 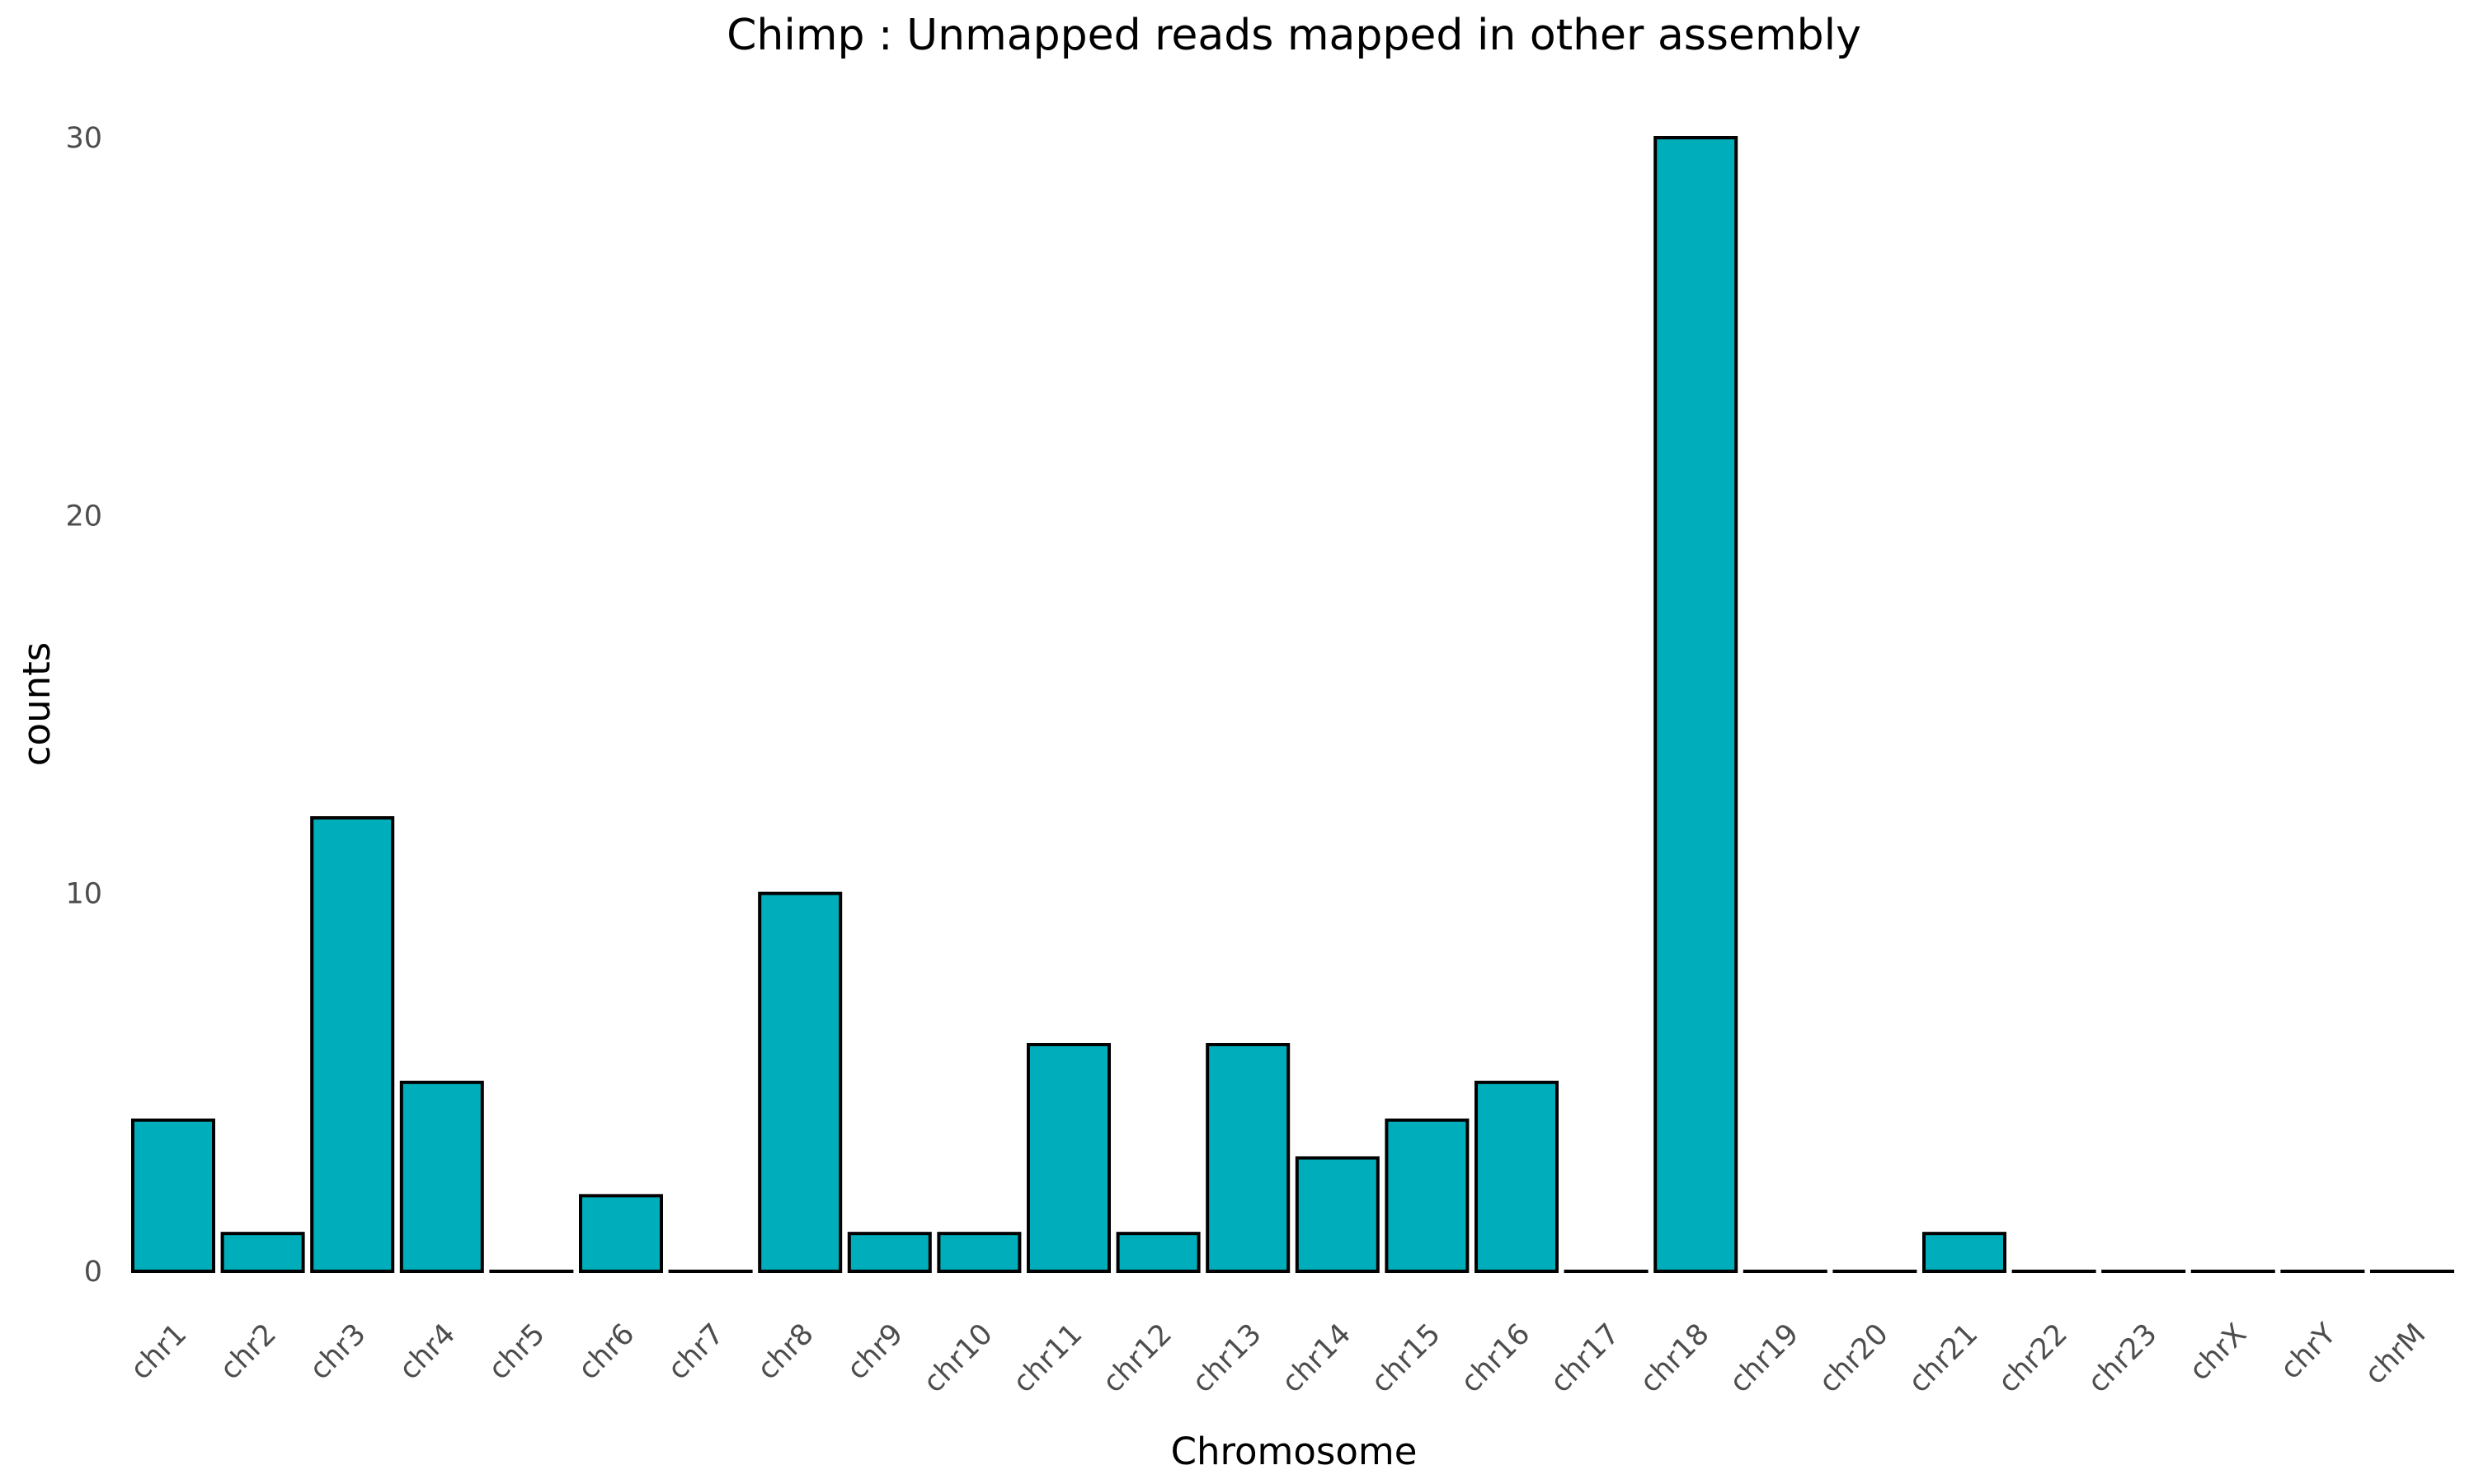 What do you see at coordinates (83, 705) in the screenshot?
I see `y-axis-ticks: 0 10 20 30` at bounding box center [83, 705].